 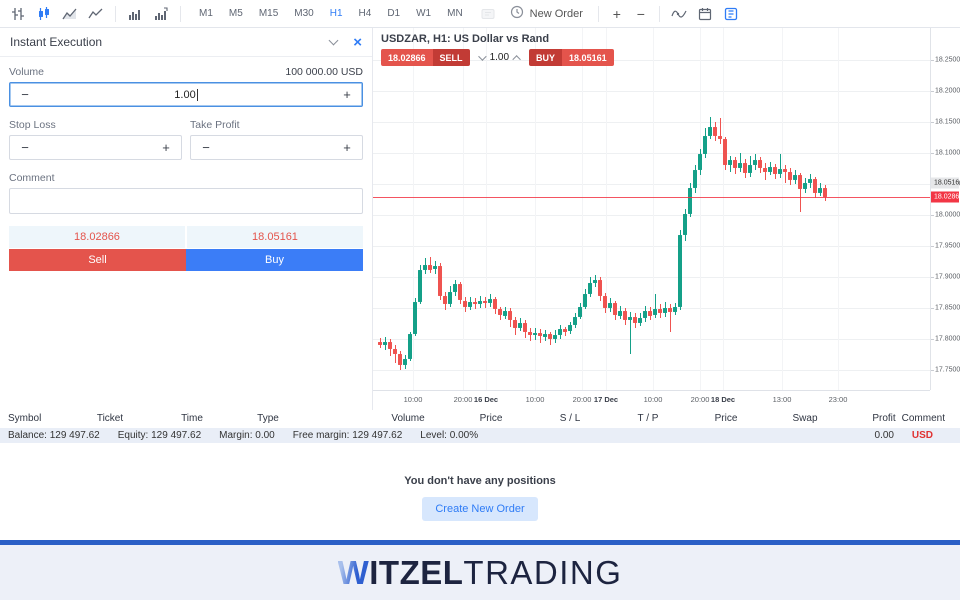 I want to click on zoom-in-icon: +, so click(x=616, y=13).